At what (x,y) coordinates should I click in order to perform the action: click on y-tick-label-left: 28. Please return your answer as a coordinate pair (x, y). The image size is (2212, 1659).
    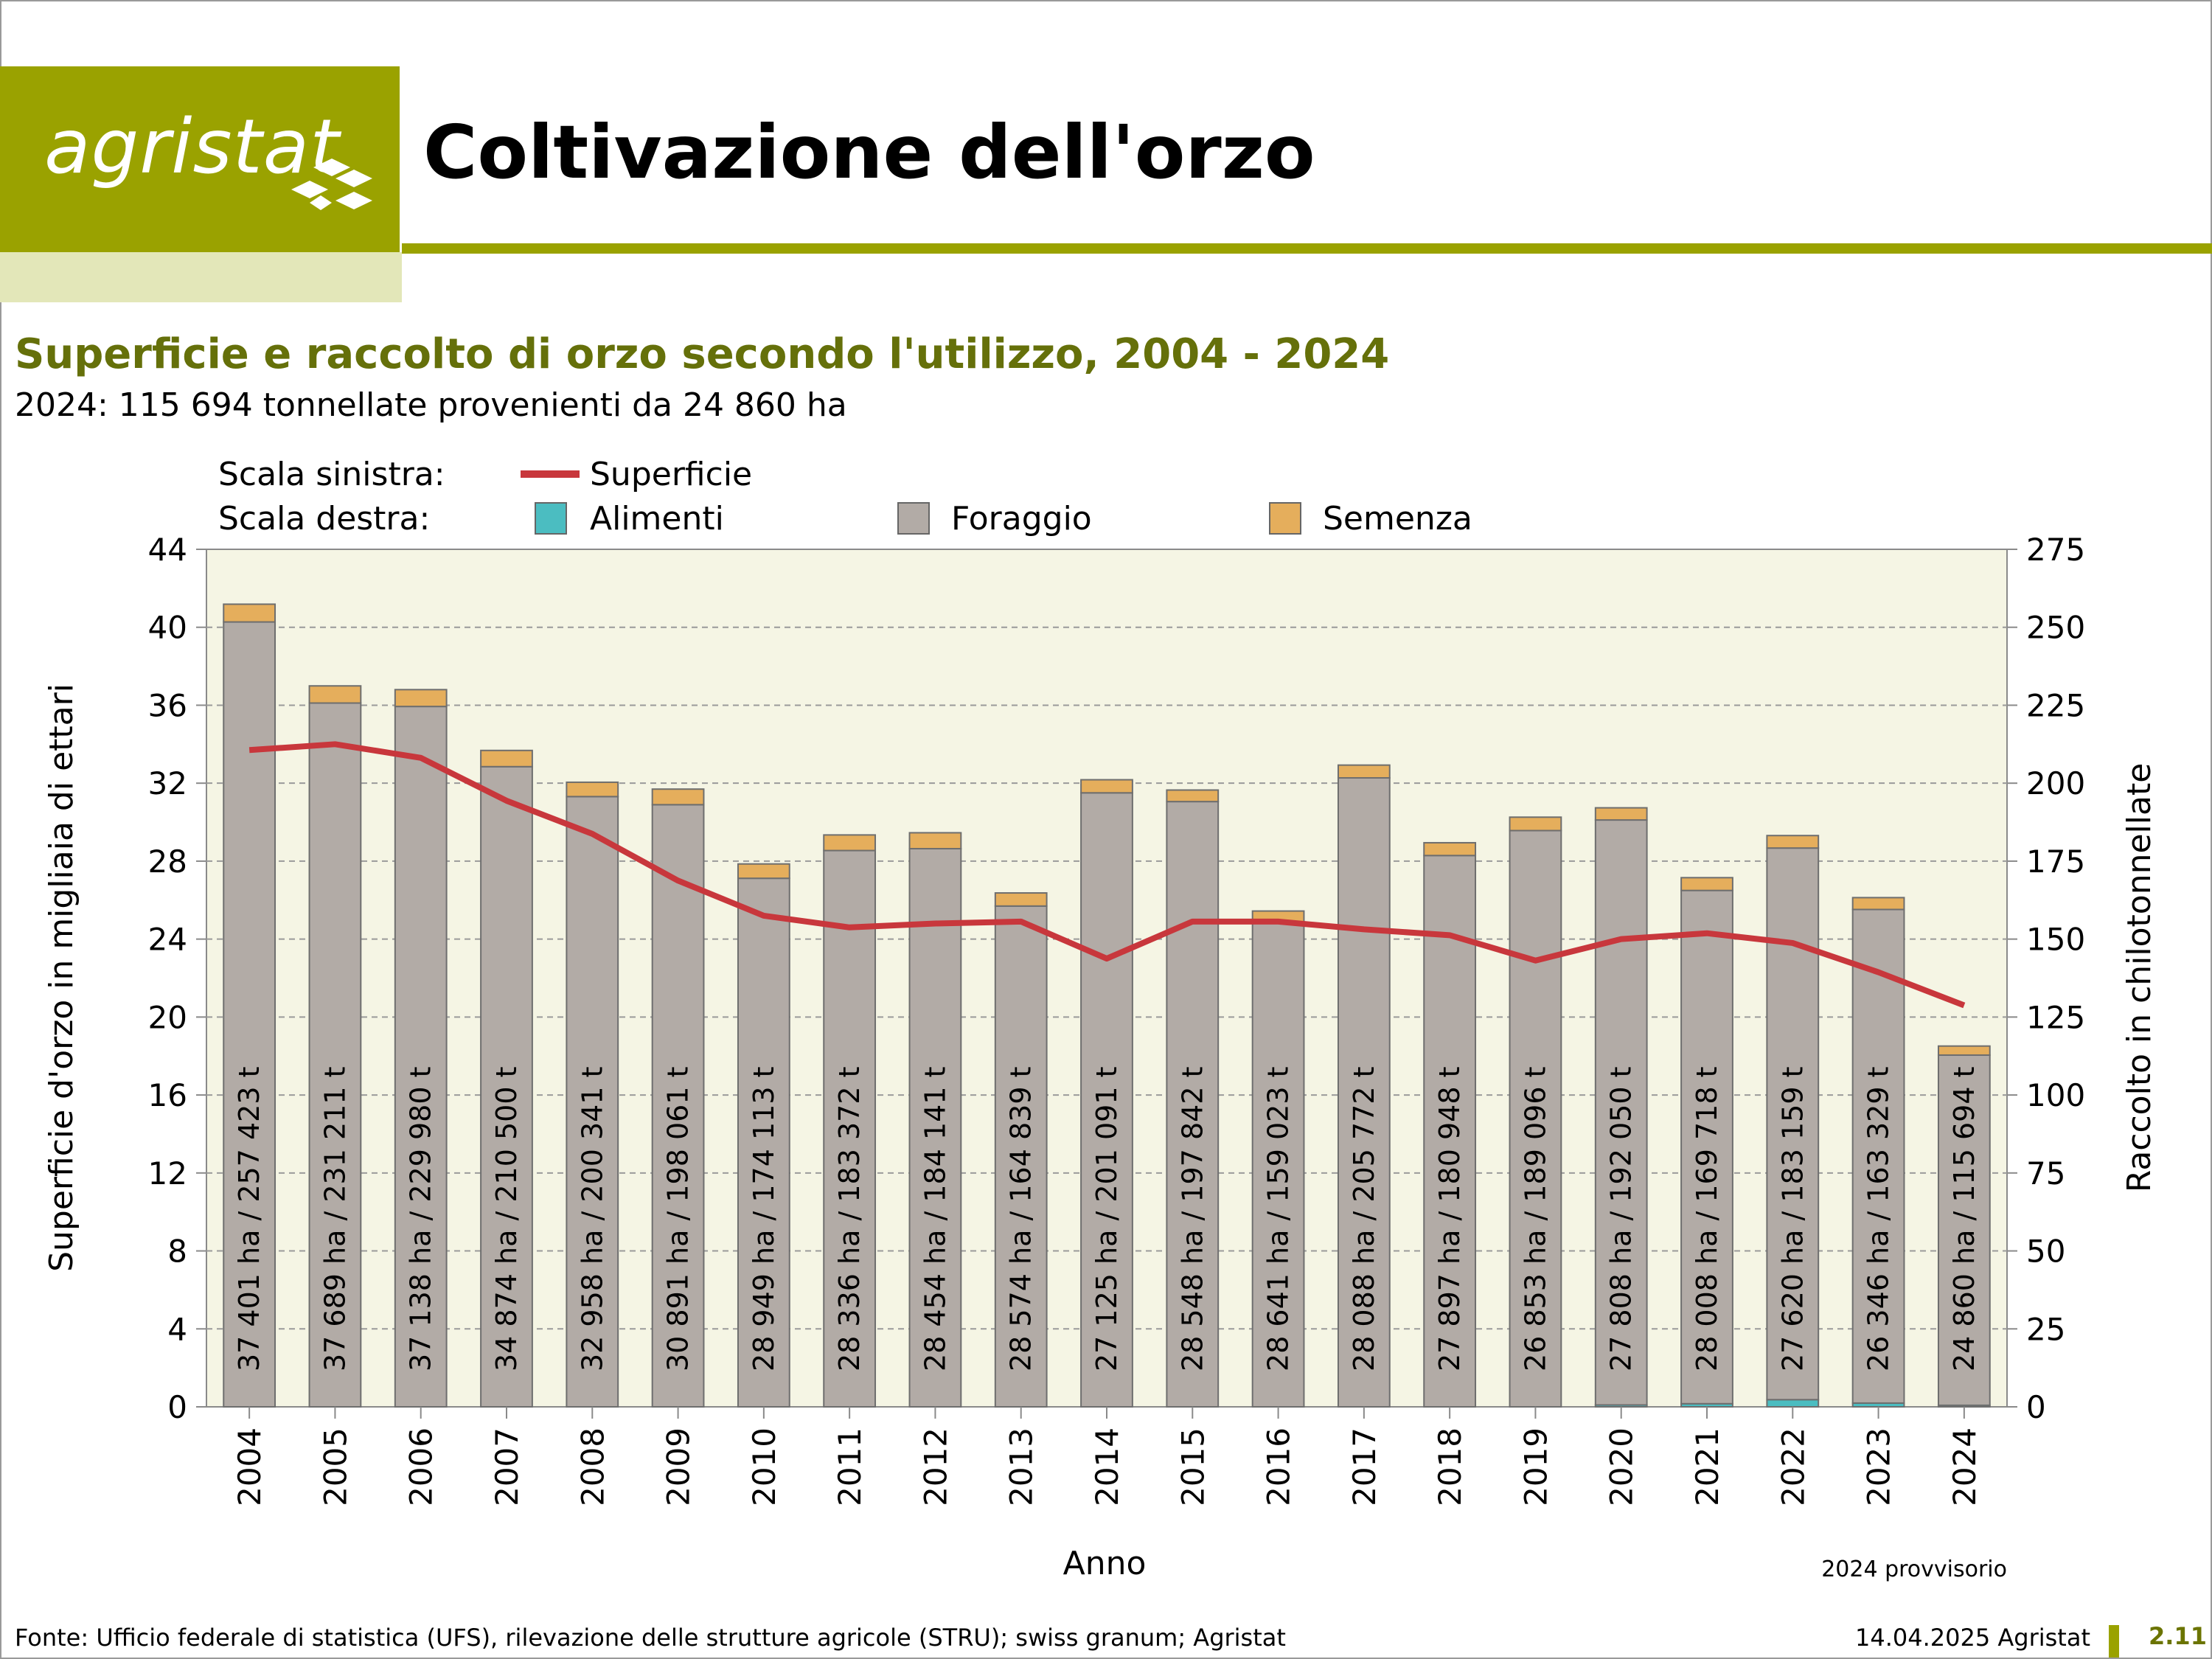
    Looking at the image, I should click on (167, 862).